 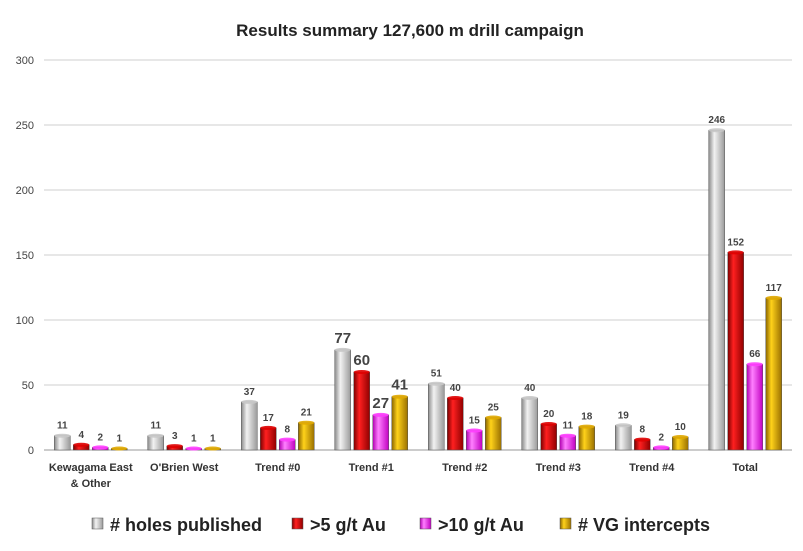 I want to click on data-label: 27, so click(x=380, y=403).